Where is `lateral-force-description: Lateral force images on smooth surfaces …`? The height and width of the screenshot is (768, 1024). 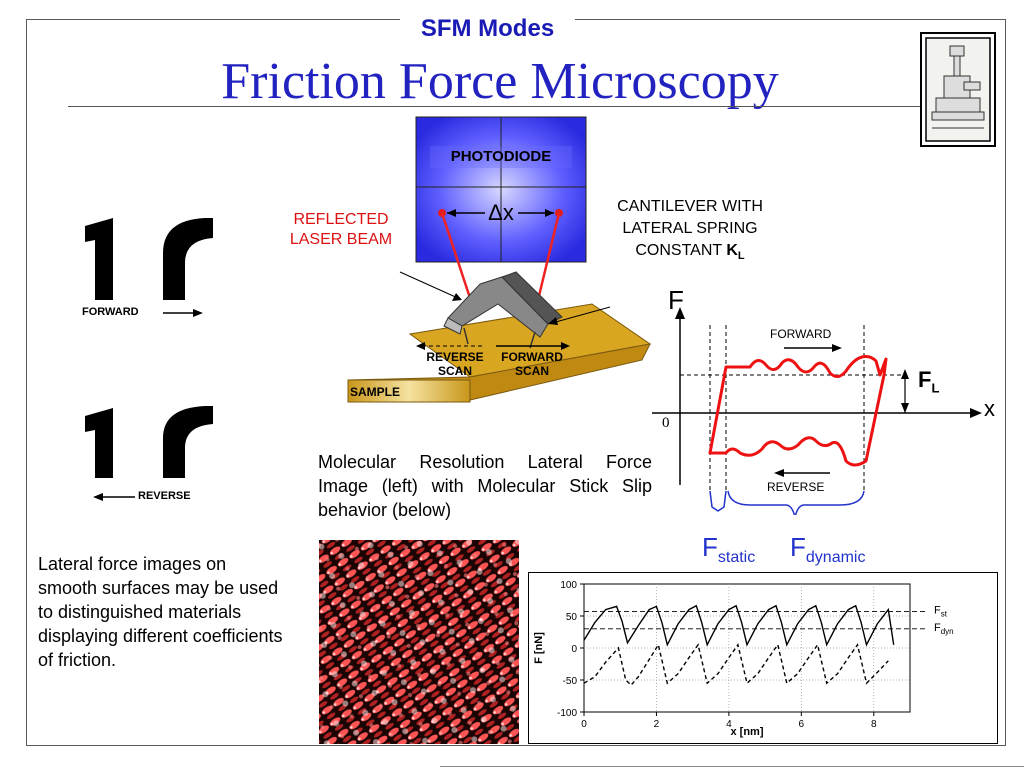 lateral-force-description: Lateral force images on smooth surfaces … is located at coordinates (160, 612).